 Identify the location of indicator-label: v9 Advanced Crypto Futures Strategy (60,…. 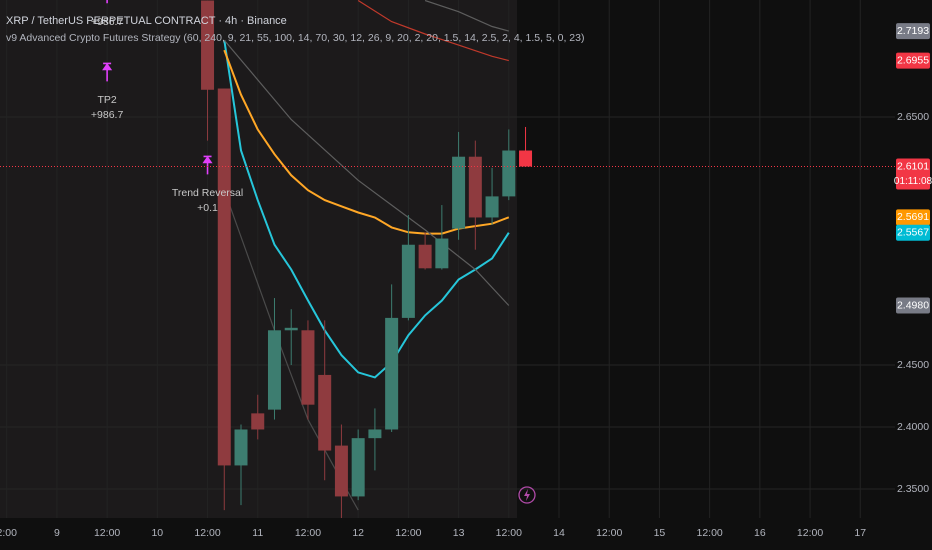
(295, 38).